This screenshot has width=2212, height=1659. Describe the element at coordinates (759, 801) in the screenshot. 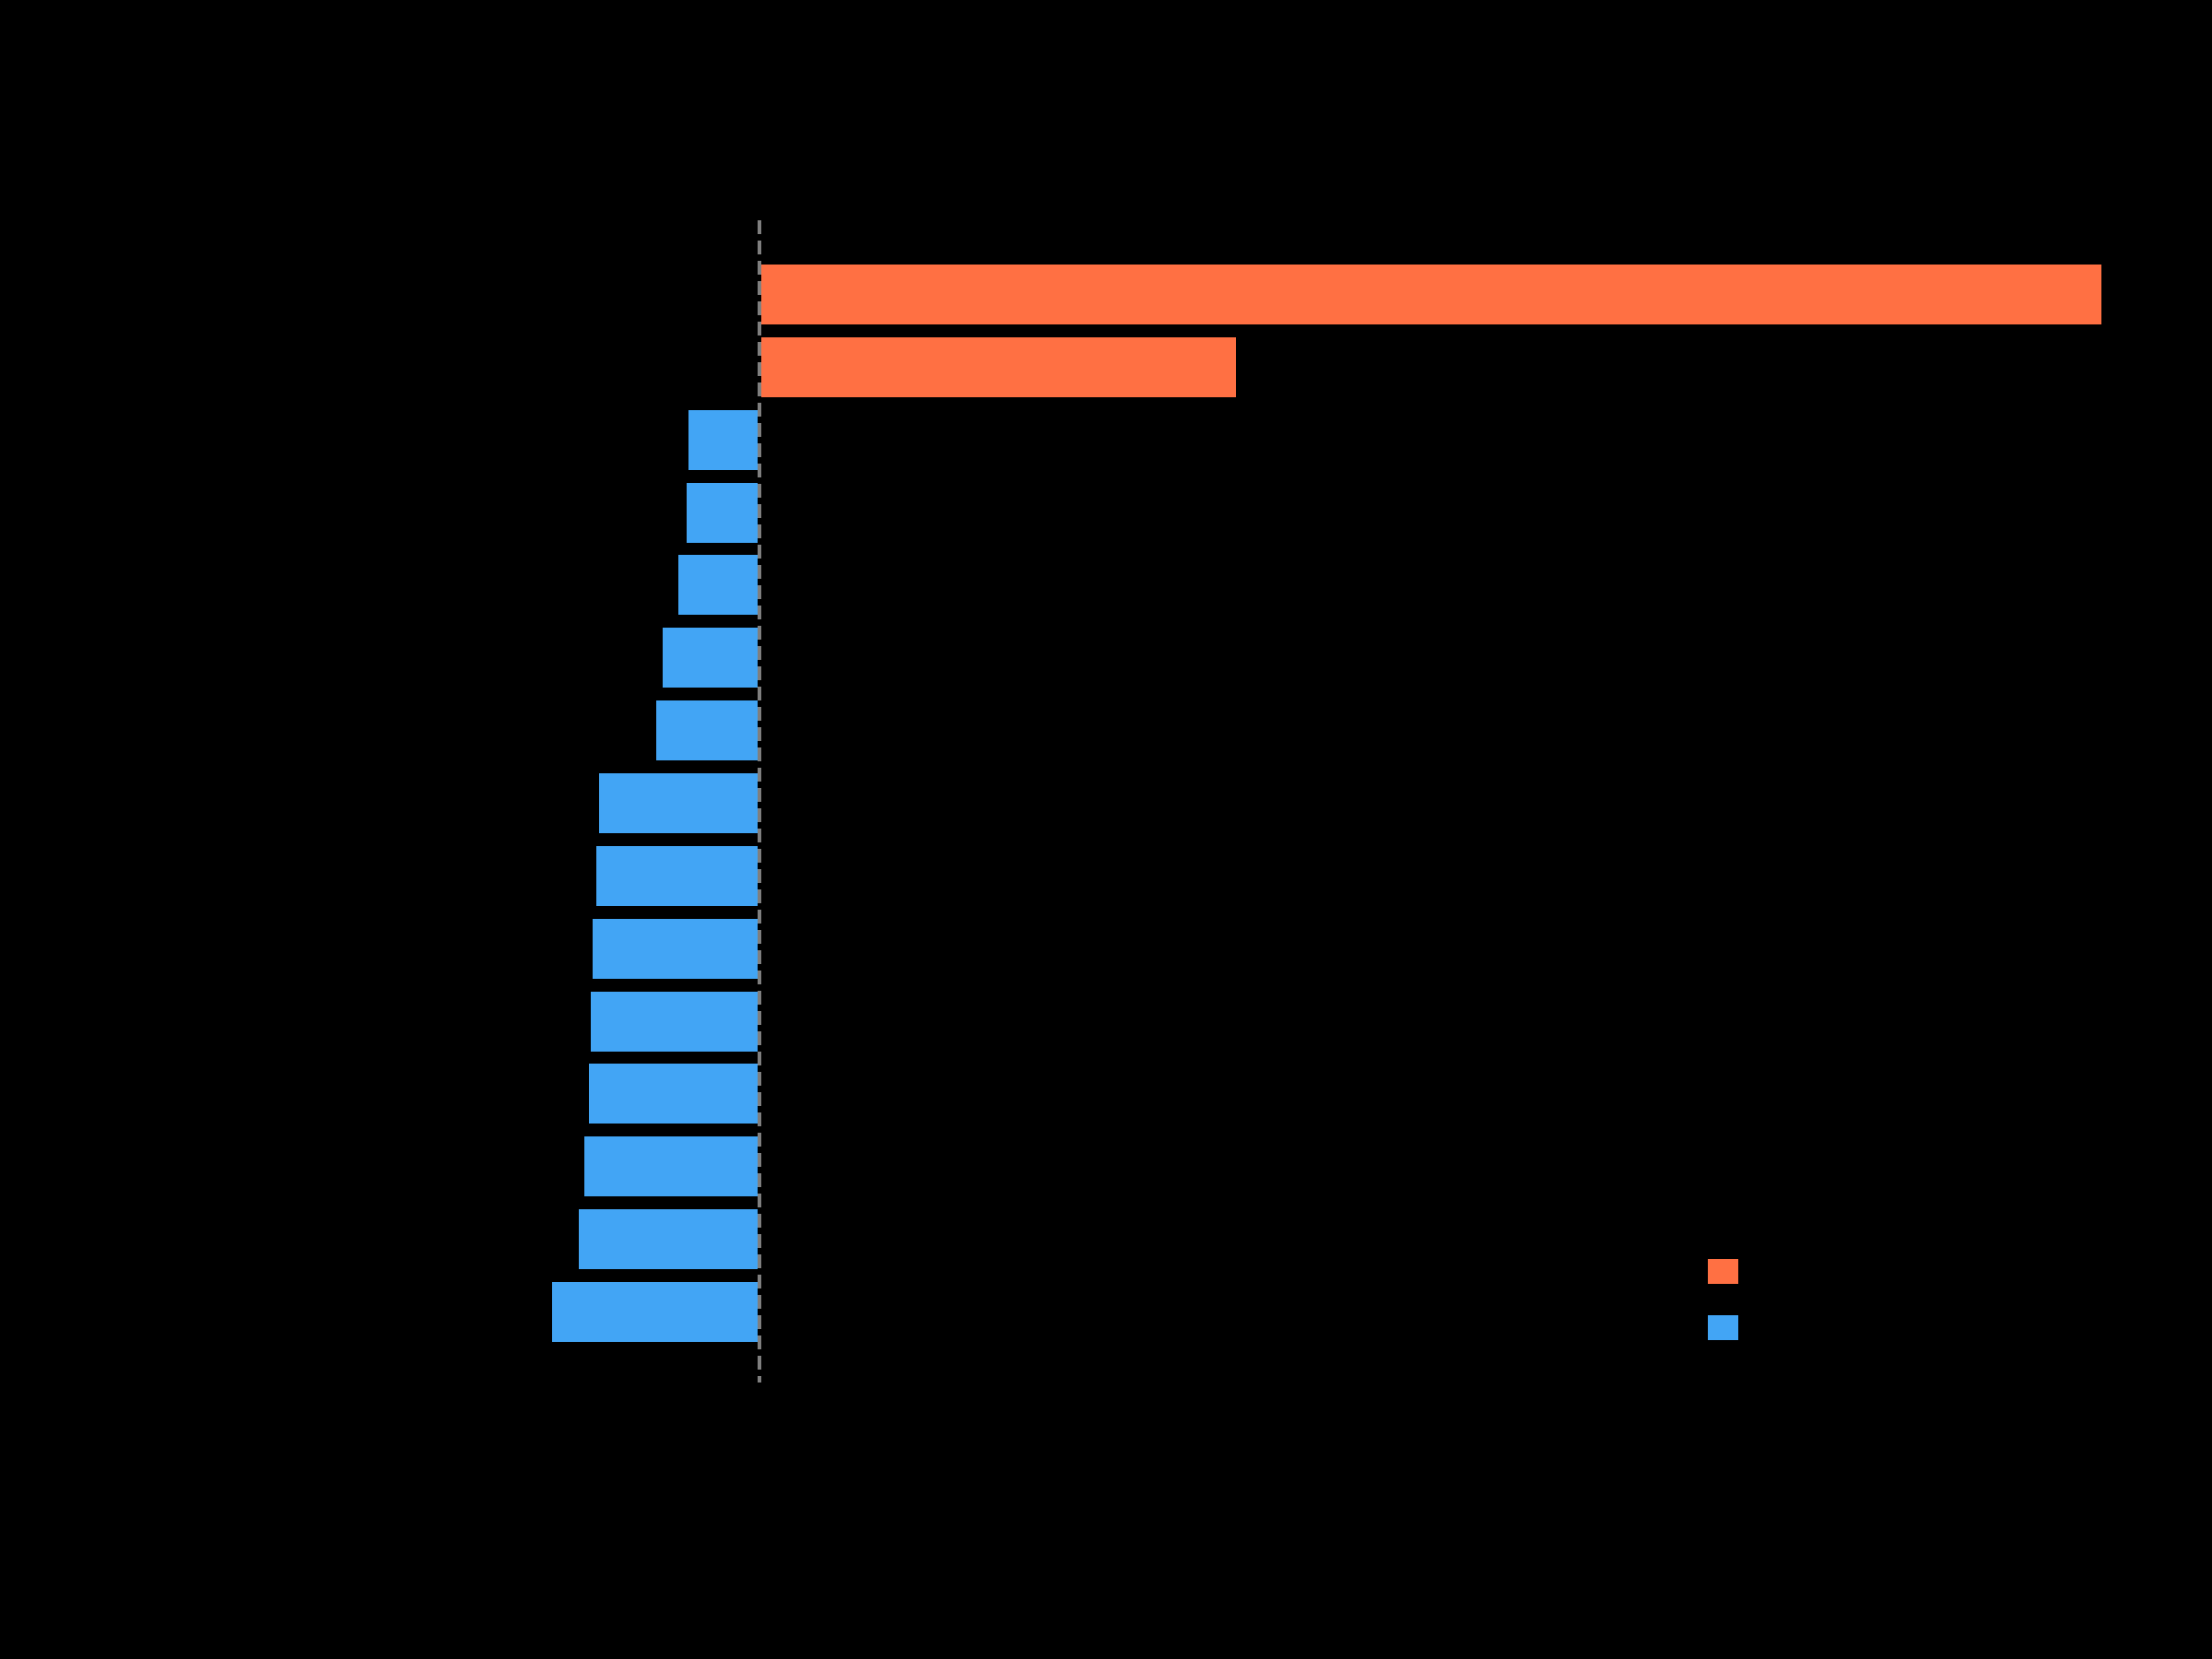

I see `zero-baseline-dashed-line` at that location.